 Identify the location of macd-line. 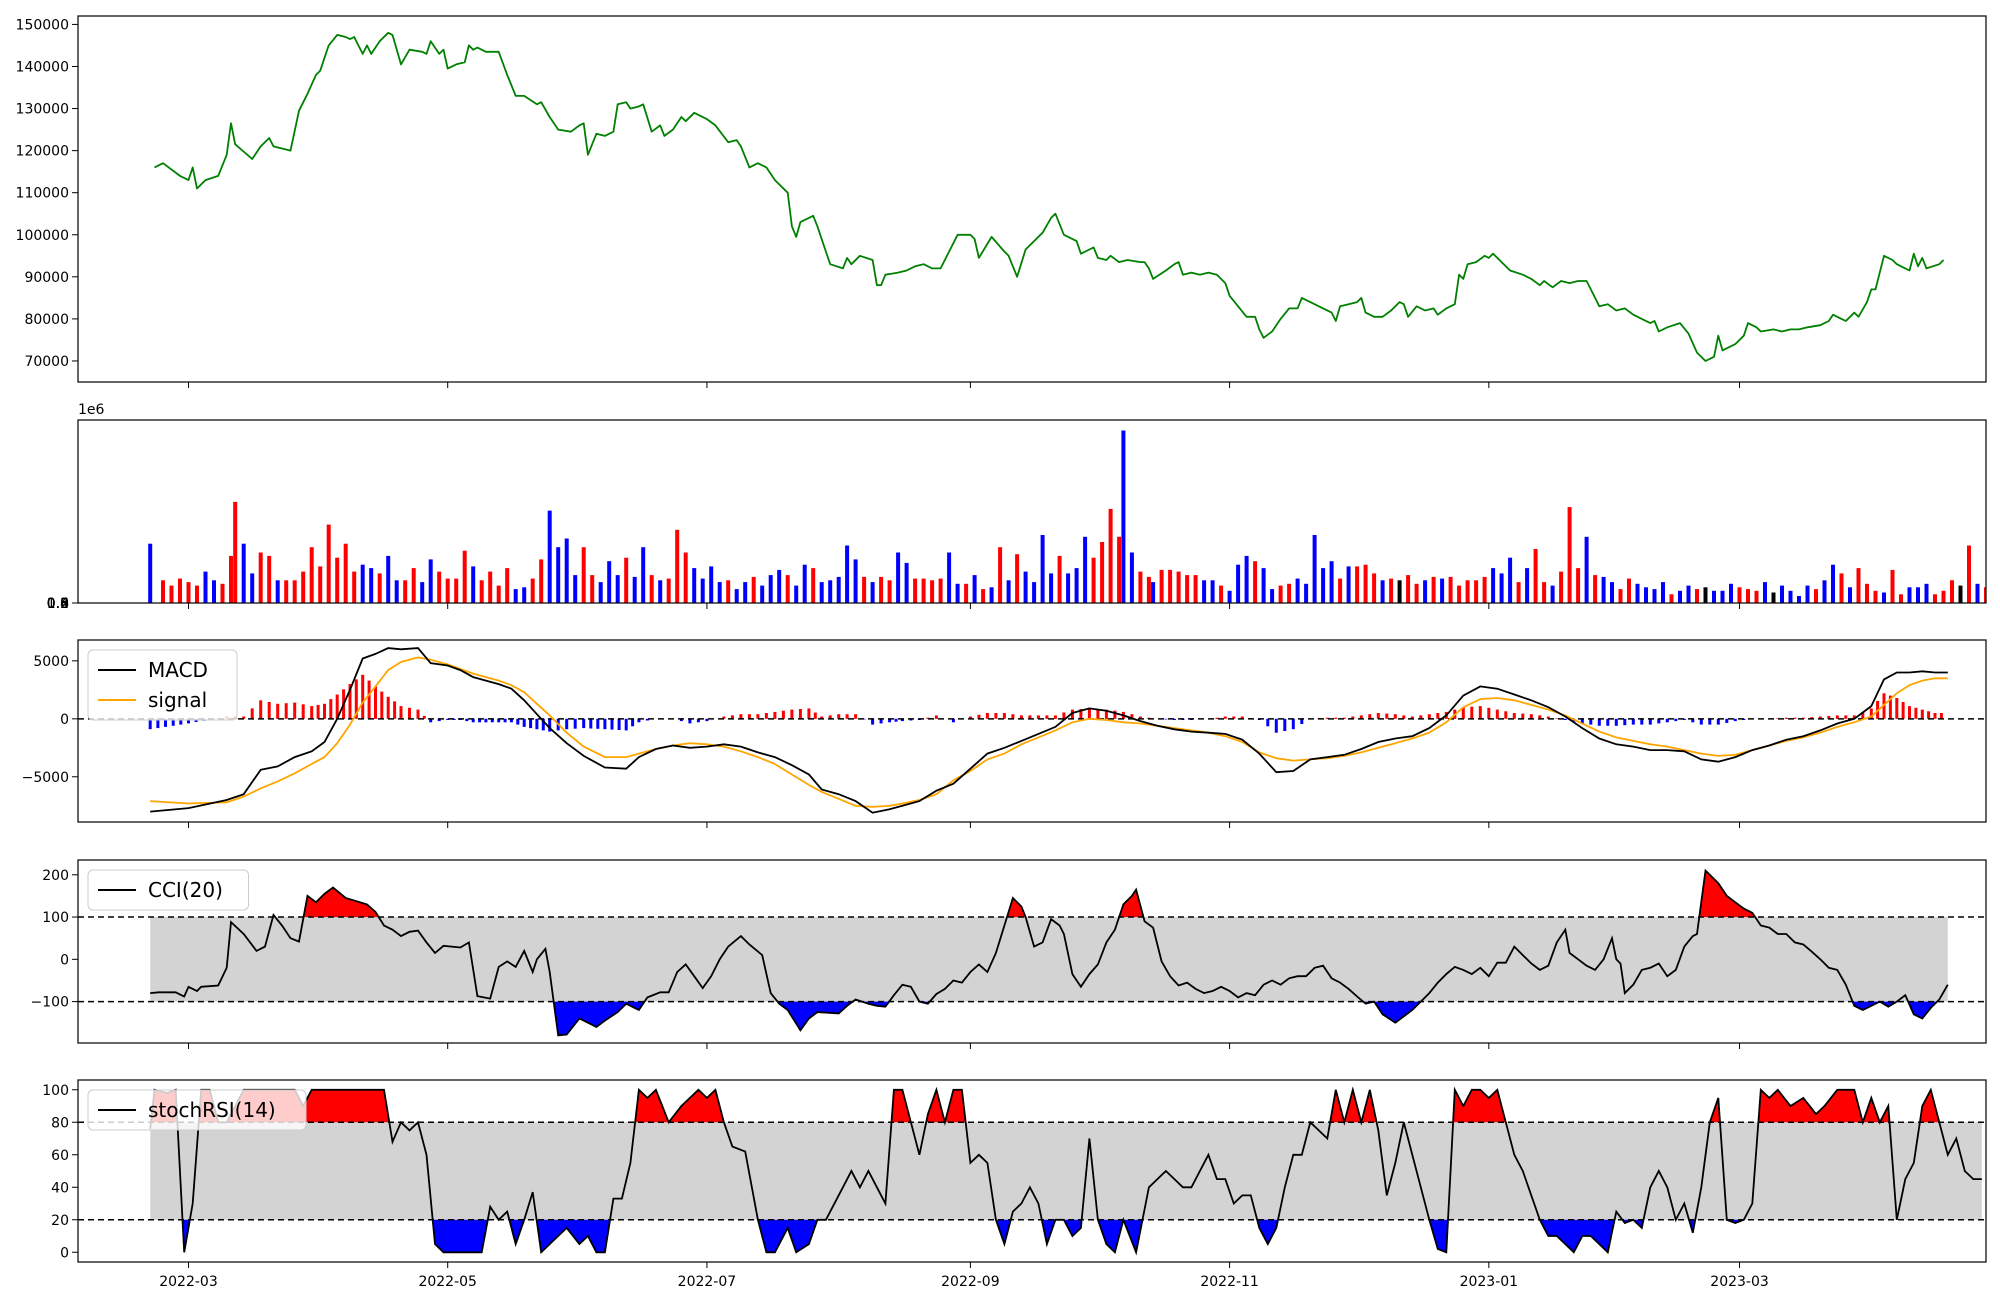
(1049, 730).